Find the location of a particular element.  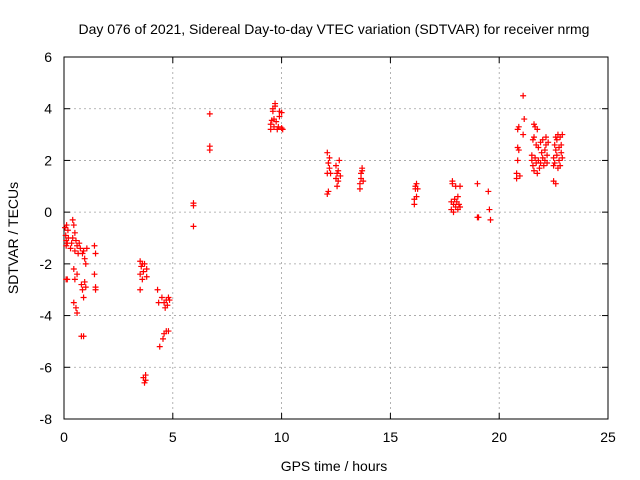

y-tick-label: 4 is located at coordinates (48, 109).